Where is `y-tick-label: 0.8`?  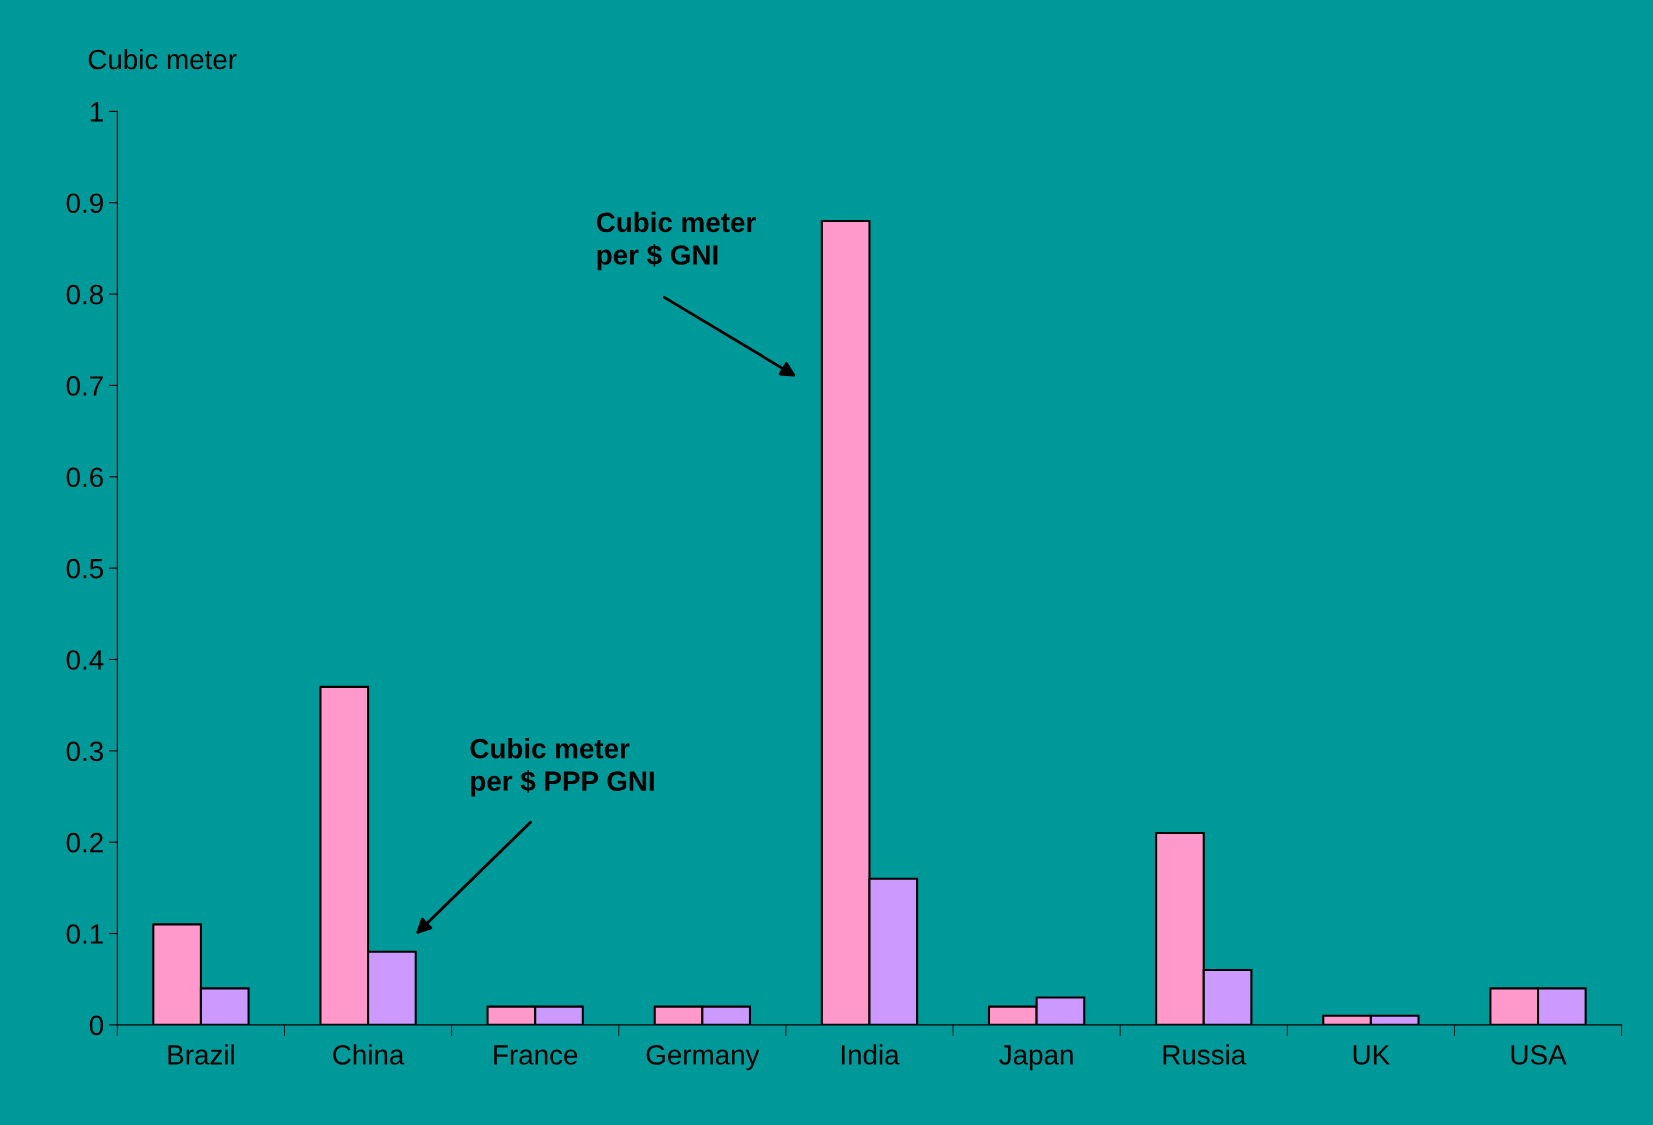
y-tick-label: 0.8 is located at coordinates (84, 294).